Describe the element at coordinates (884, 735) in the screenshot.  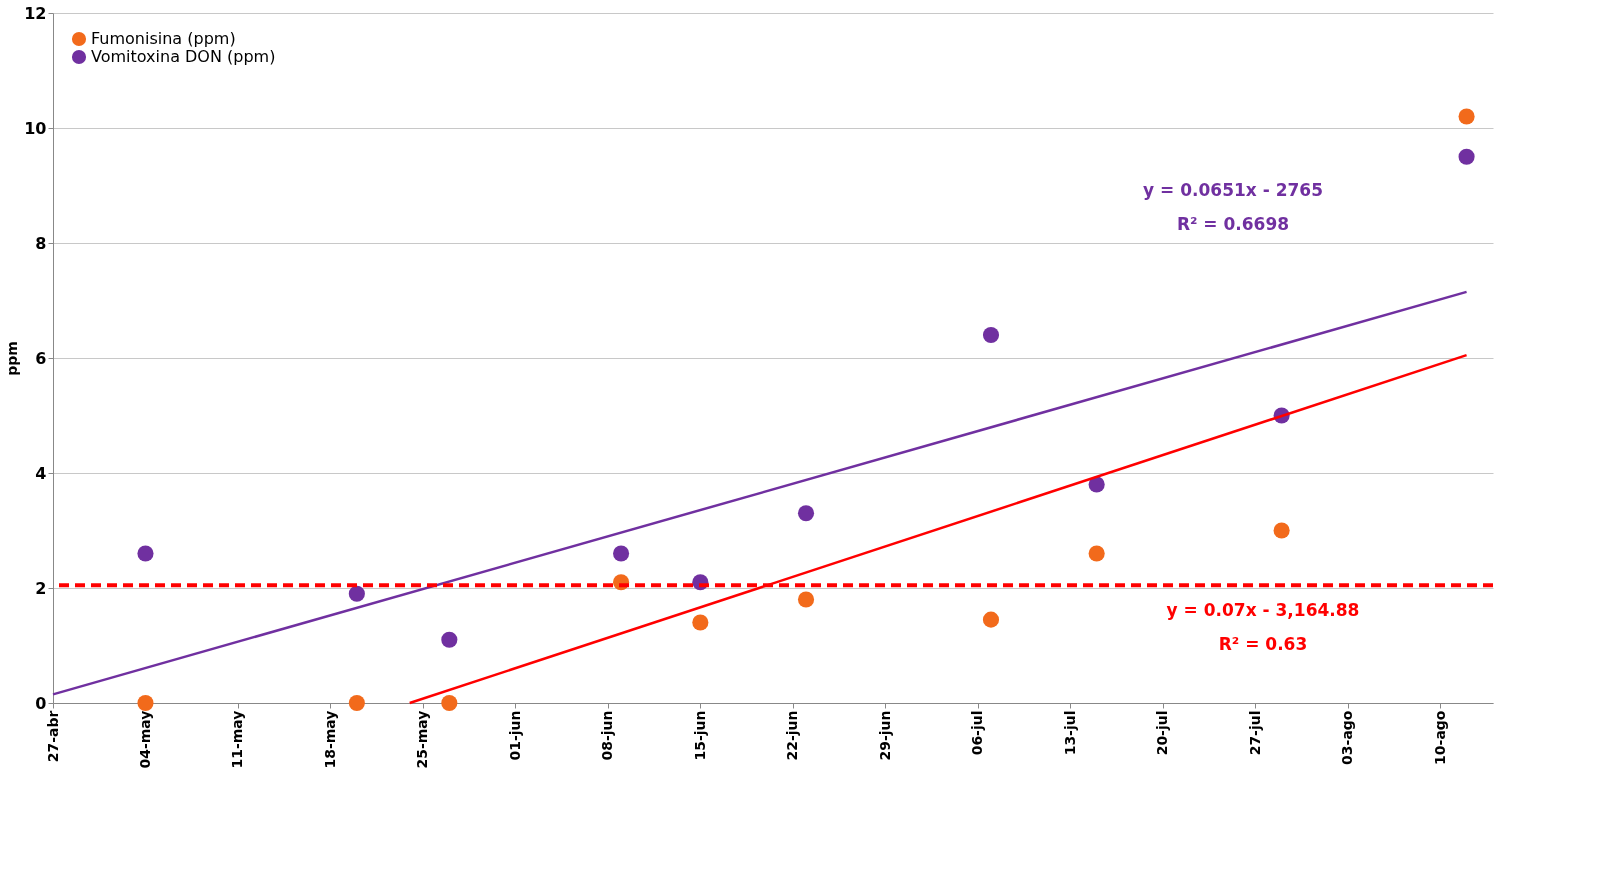
I see `x-tick-label: 29-jun` at that location.